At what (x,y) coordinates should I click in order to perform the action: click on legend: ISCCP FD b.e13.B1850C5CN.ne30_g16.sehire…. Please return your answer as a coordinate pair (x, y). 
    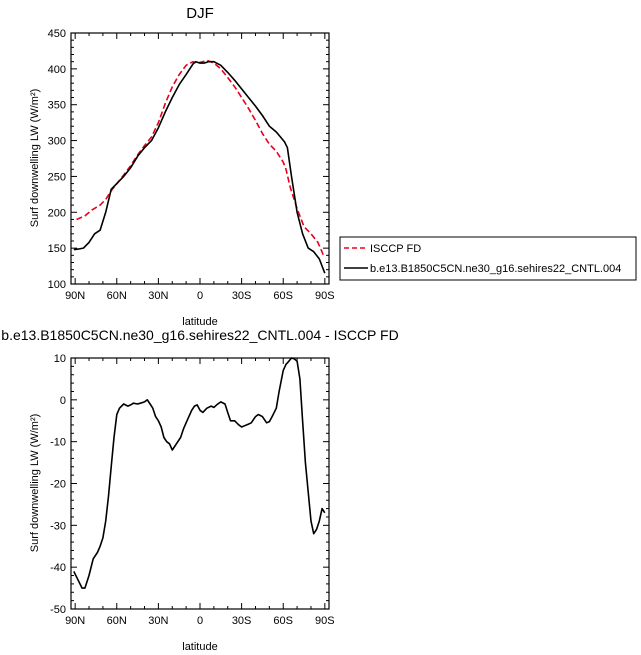
    Looking at the image, I should click on (488, 258).